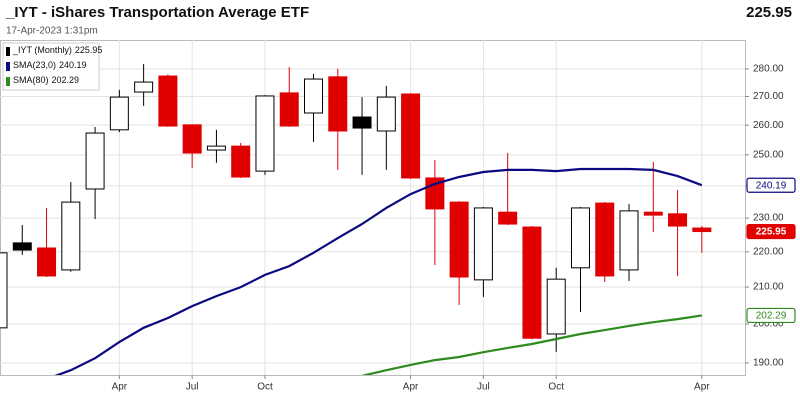 The height and width of the screenshot is (400, 800). I want to click on legend-label: _IYT (Monthly) 225.95, so click(57, 50).